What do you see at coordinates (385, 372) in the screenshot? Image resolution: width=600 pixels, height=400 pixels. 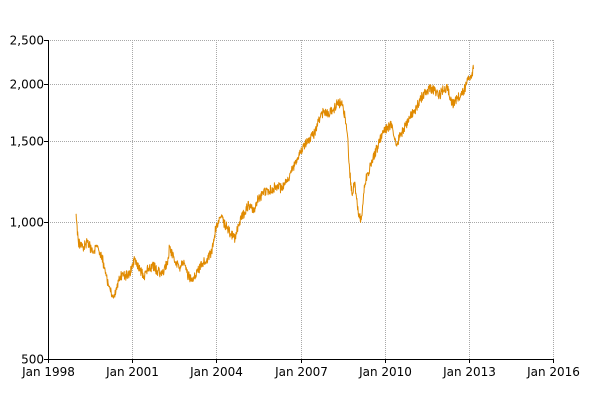 I see `x-tick-label: Jan 2010` at bounding box center [385, 372].